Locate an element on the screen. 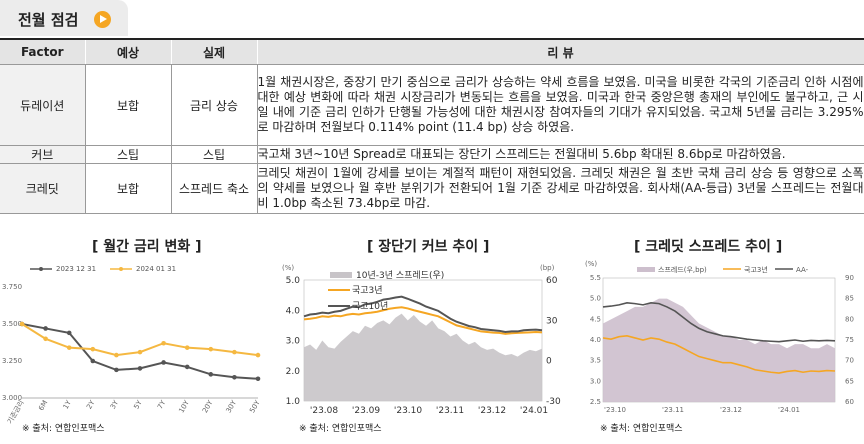 The height and width of the screenshot is (444, 864). actual-cell: 금리 상승 is located at coordinates (214, 105).